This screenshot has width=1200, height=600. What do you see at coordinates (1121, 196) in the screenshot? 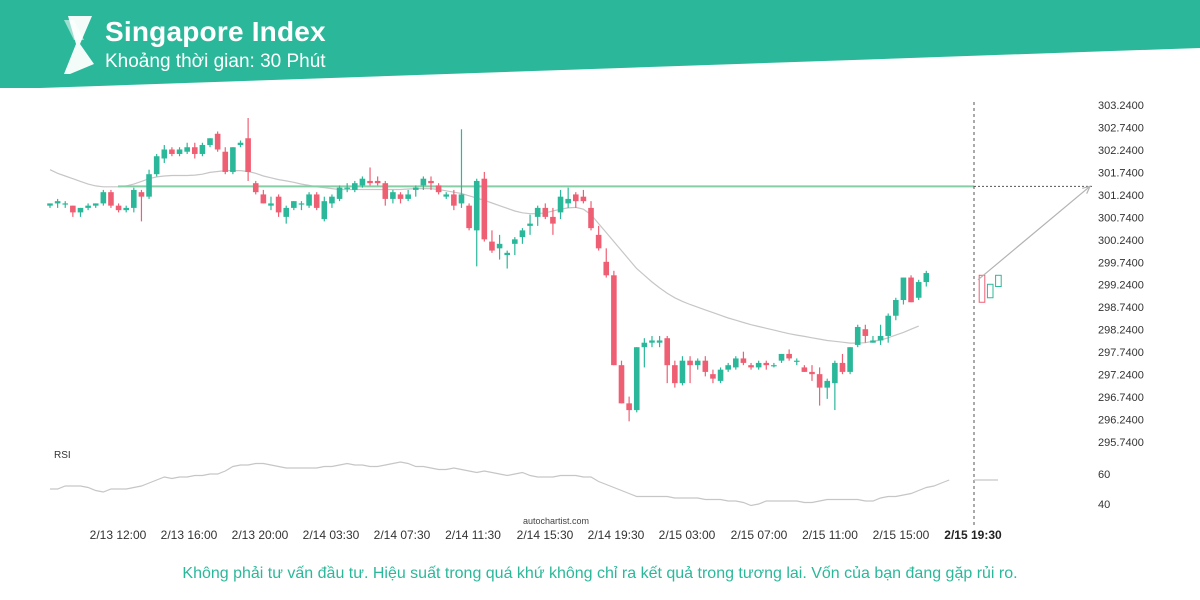
I see `y-tick-label: 301.2400` at bounding box center [1121, 196].